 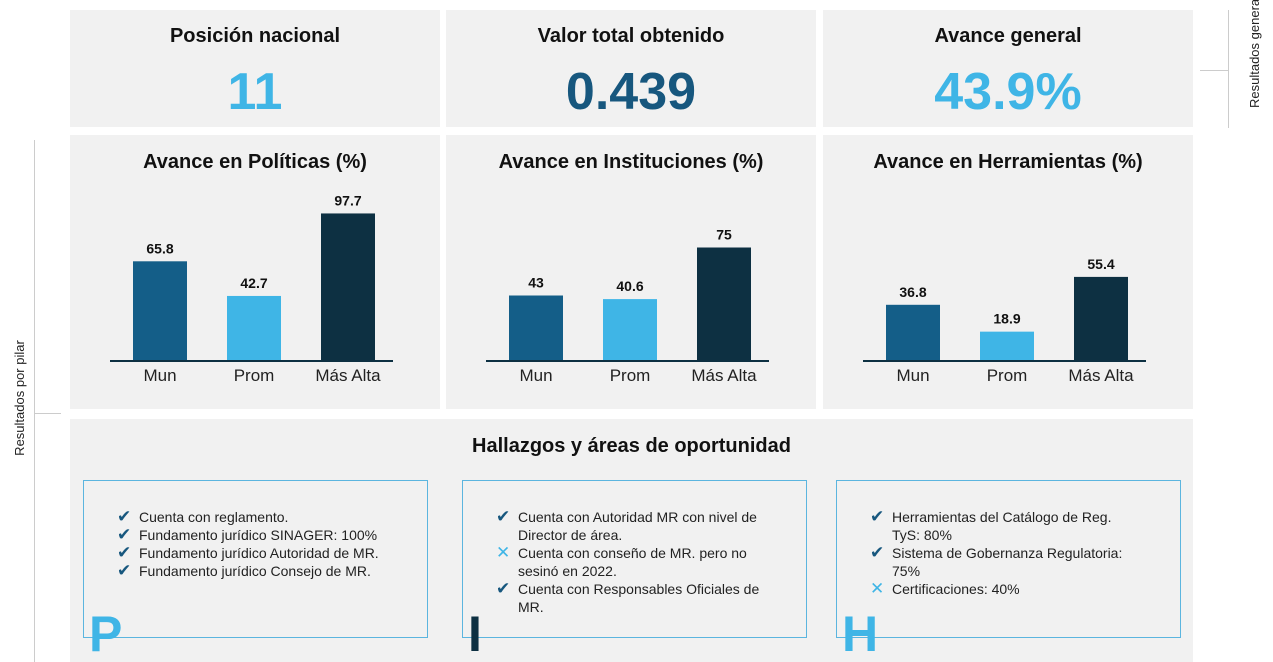 I want to click on finding-text: Fundamento jurídico Consejo de MR., so click(x=255, y=571).